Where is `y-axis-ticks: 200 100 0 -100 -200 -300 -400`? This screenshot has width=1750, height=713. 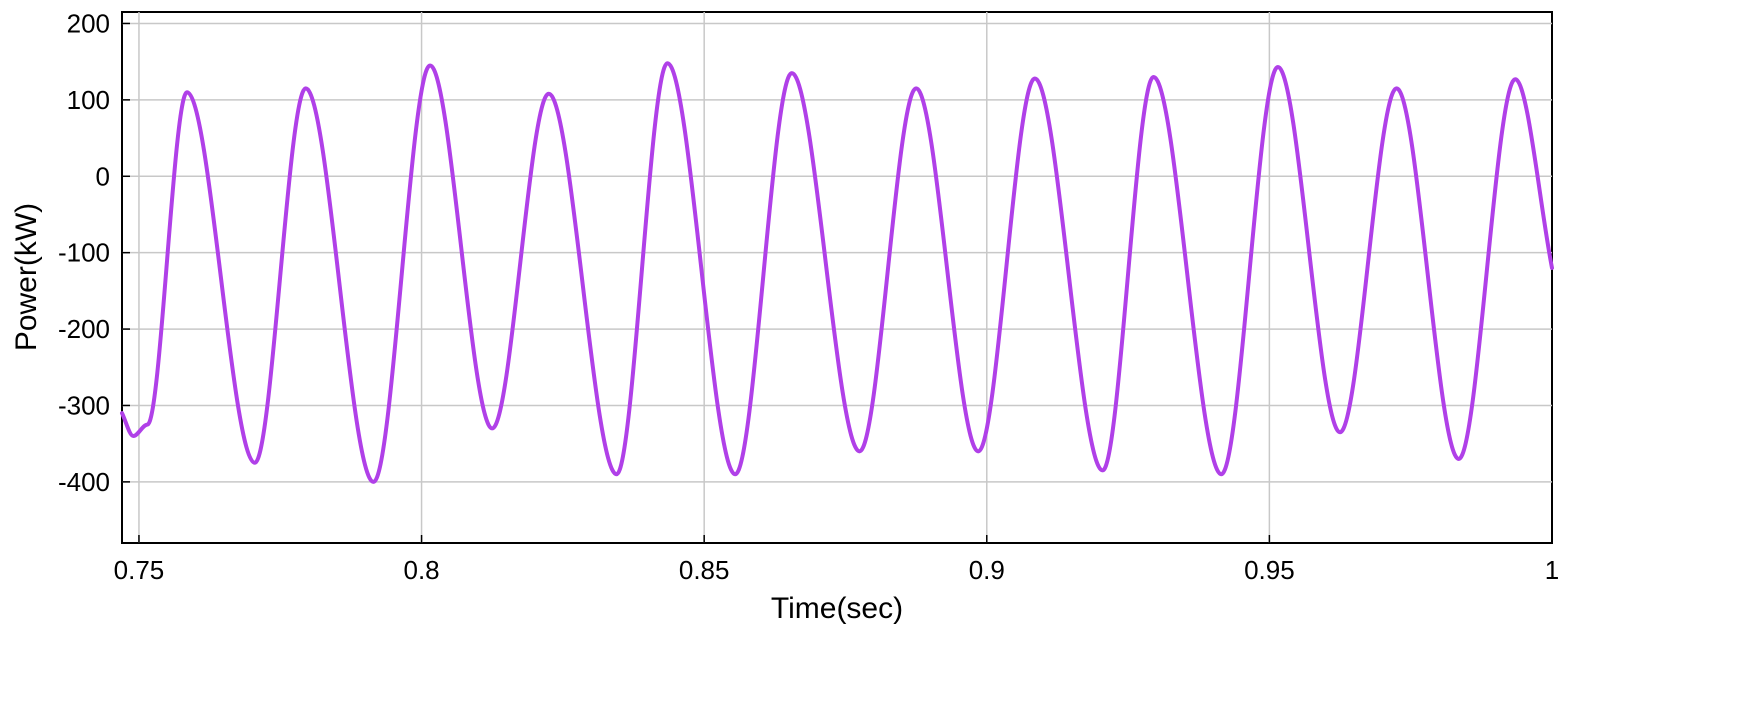
y-axis-ticks: 200 100 0 -100 -200 -300 -400 is located at coordinates (94, 252).